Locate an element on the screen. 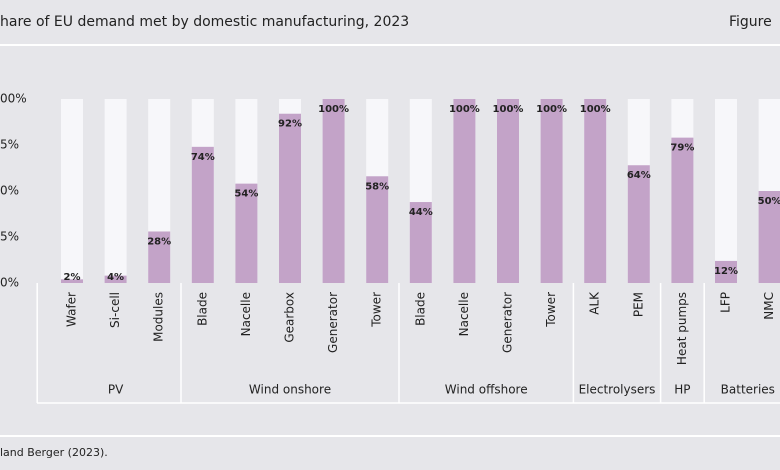 The width and height of the screenshot is (780, 470). value-label: 50% is located at coordinates (769, 201).